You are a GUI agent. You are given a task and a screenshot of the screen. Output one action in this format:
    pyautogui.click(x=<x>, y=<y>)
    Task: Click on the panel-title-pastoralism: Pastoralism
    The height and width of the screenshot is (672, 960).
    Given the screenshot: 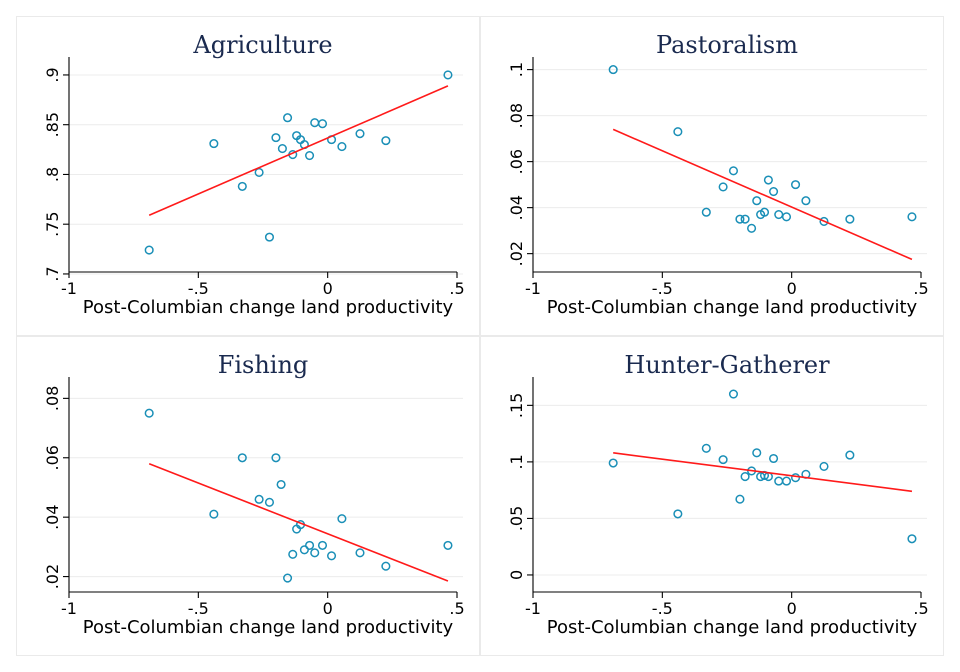 What is the action you would take?
    pyautogui.click(x=727, y=45)
    